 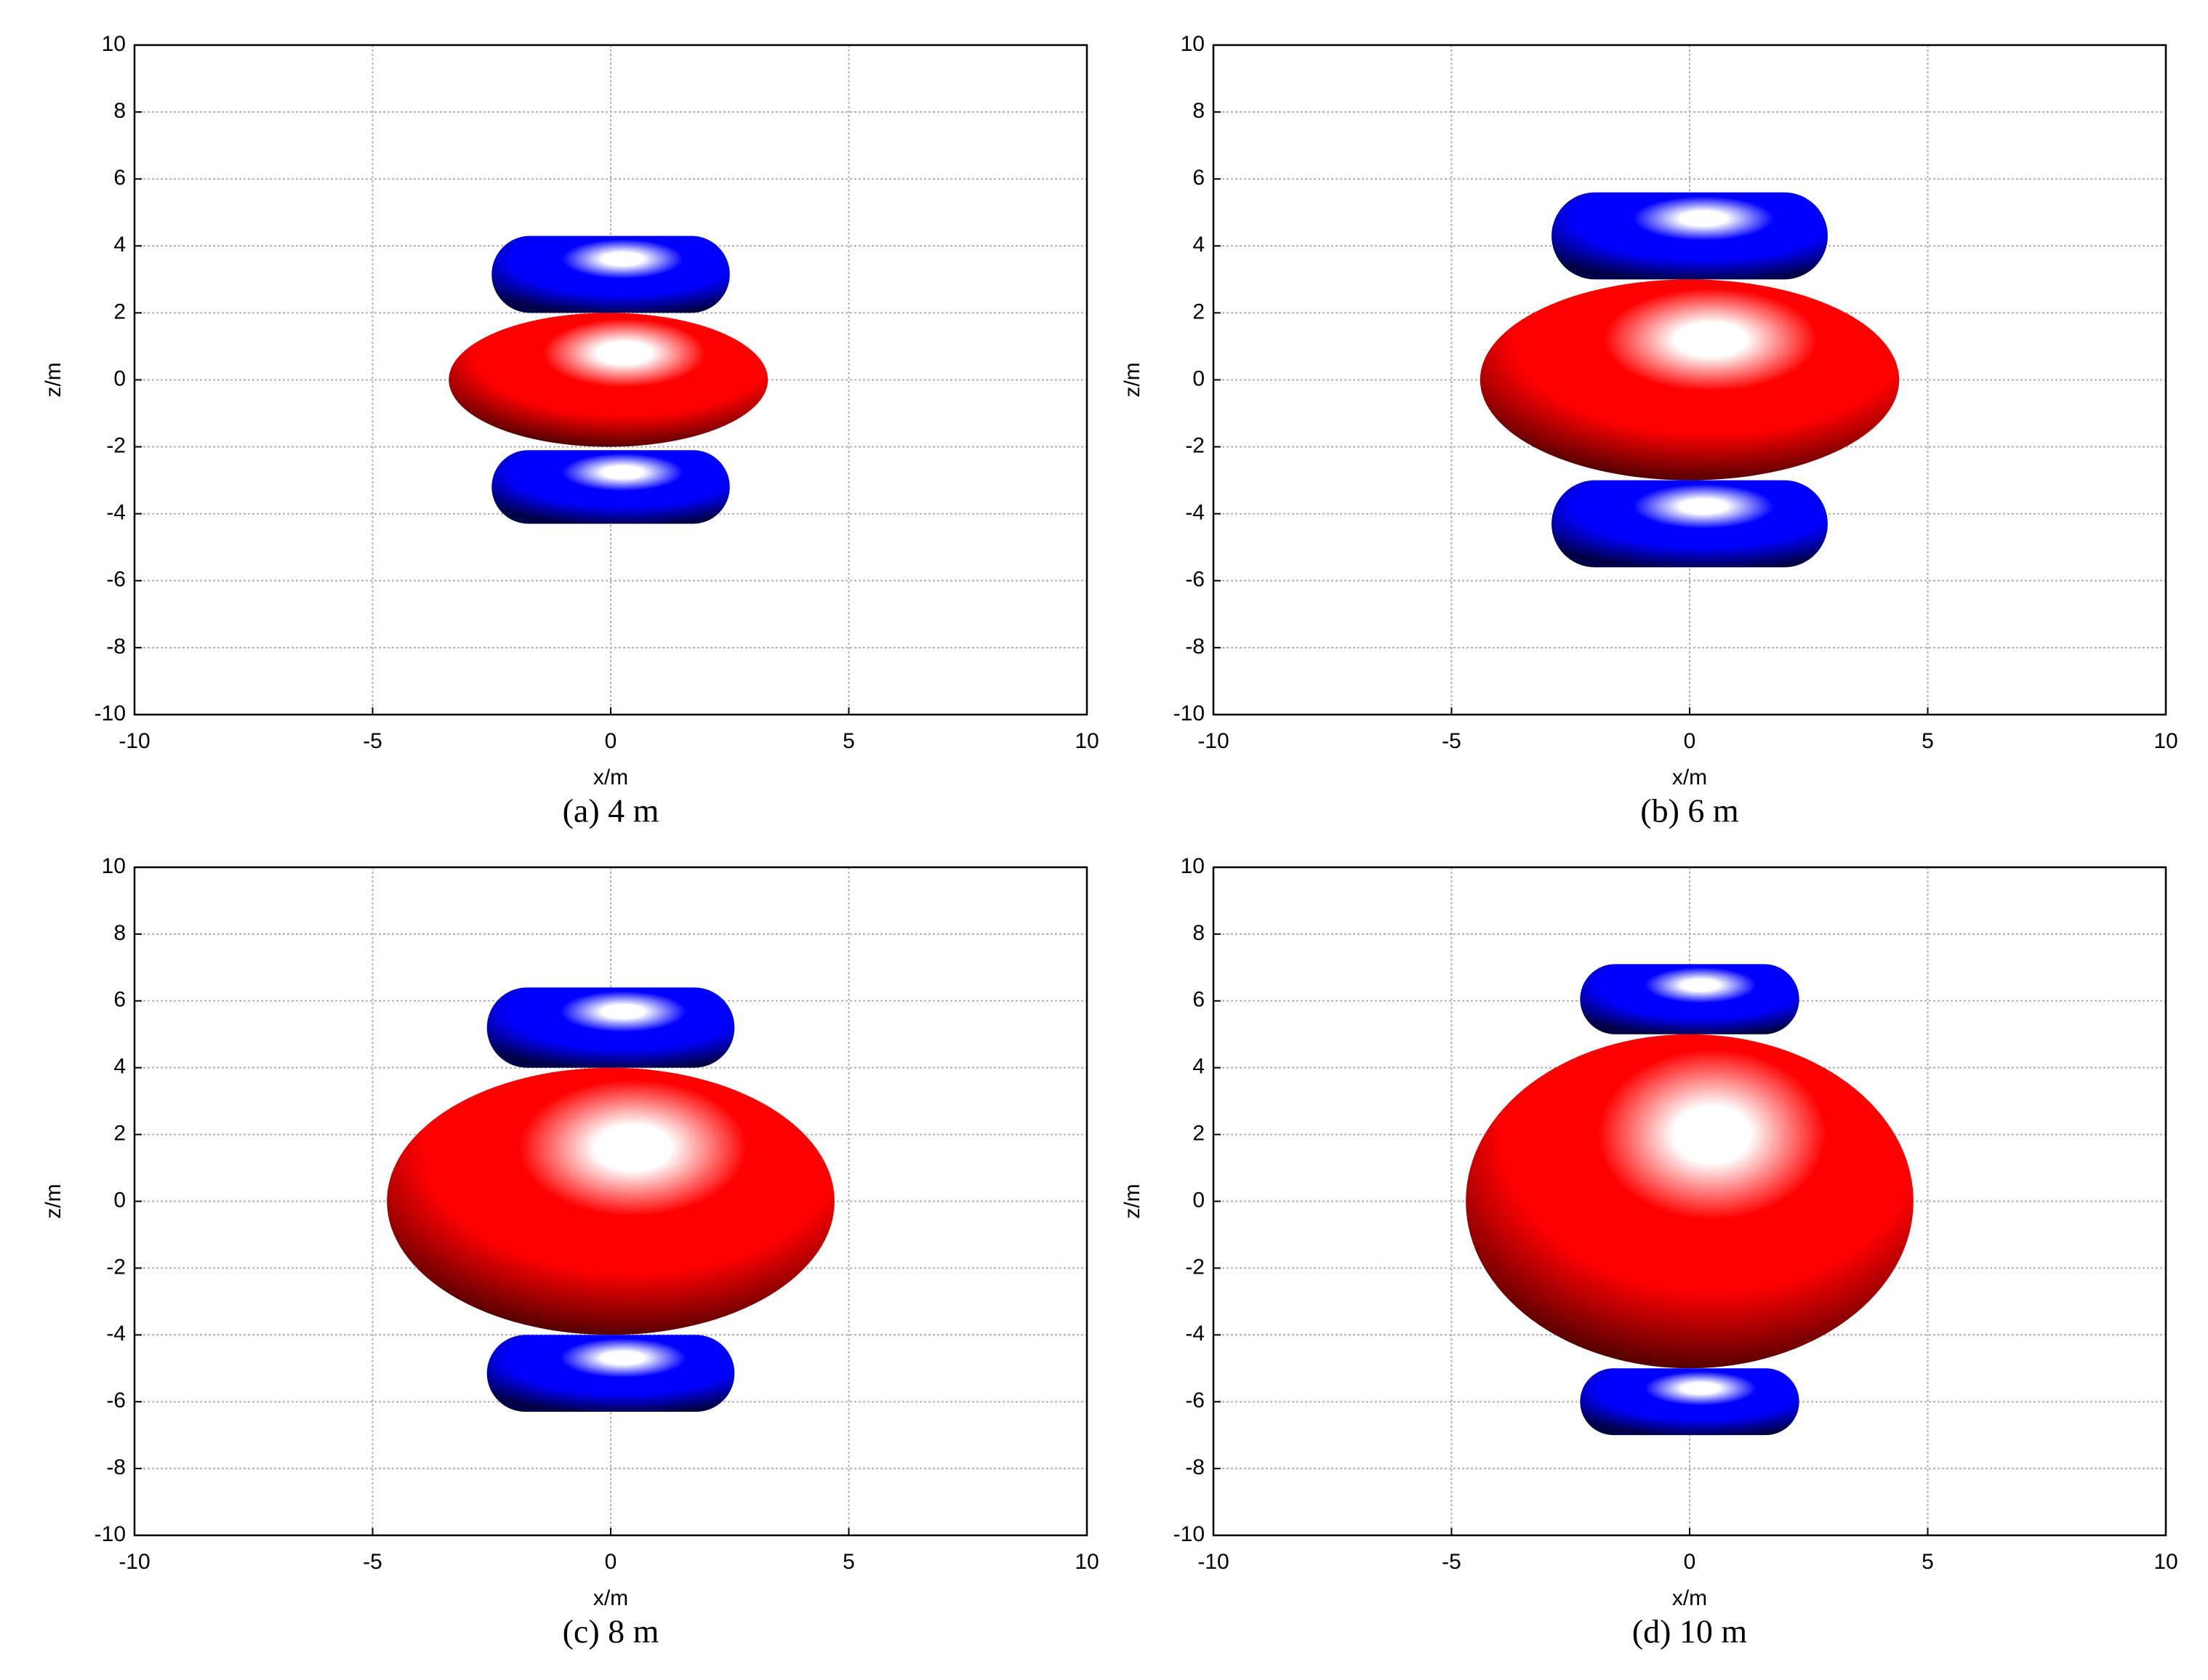 What do you see at coordinates (611, 1631) in the screenshot?
I see `panel-caption: (c) 8 m` at bounding box center [611, 1631].